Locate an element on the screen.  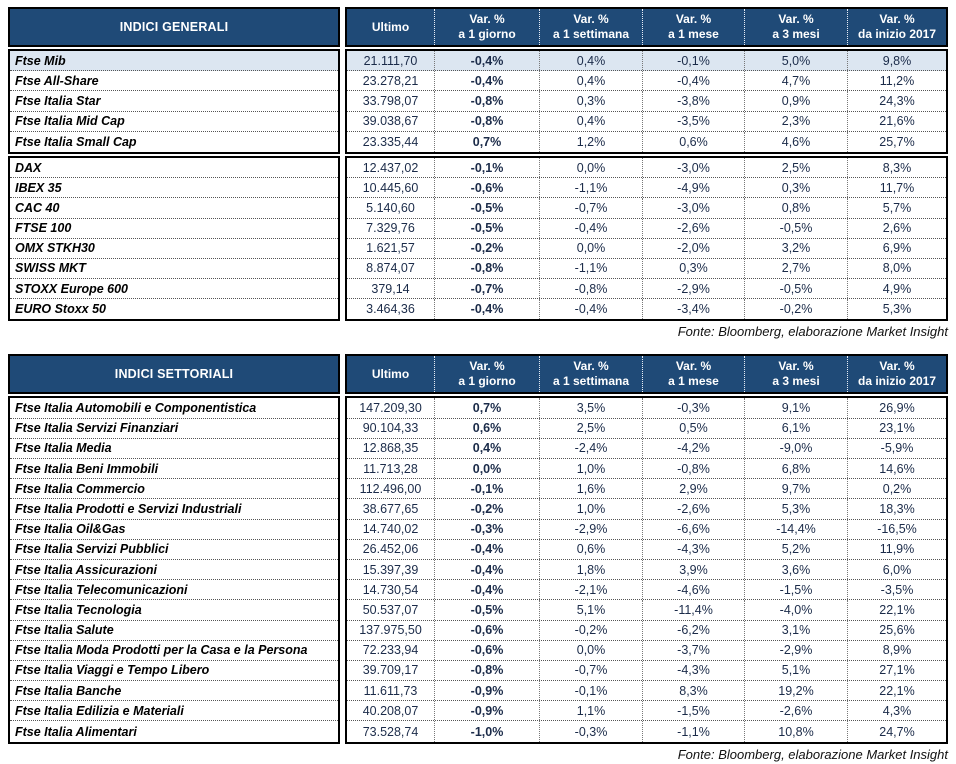
table-row: 39.709,17 -0,8% -0,7% -4,3% 5,1% 27,1% is located at coordinates (646, 671).